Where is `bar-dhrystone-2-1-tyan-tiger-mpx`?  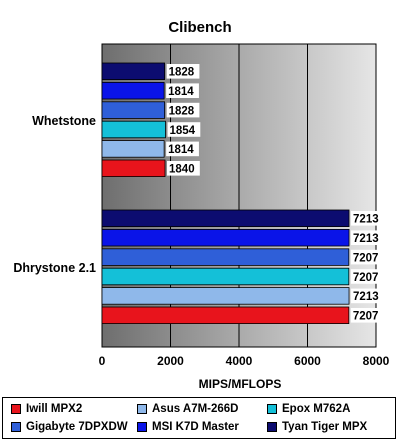
bar-dhrystone-2-1-tyan-tiger-mpx is located at coordinates (225, 218).